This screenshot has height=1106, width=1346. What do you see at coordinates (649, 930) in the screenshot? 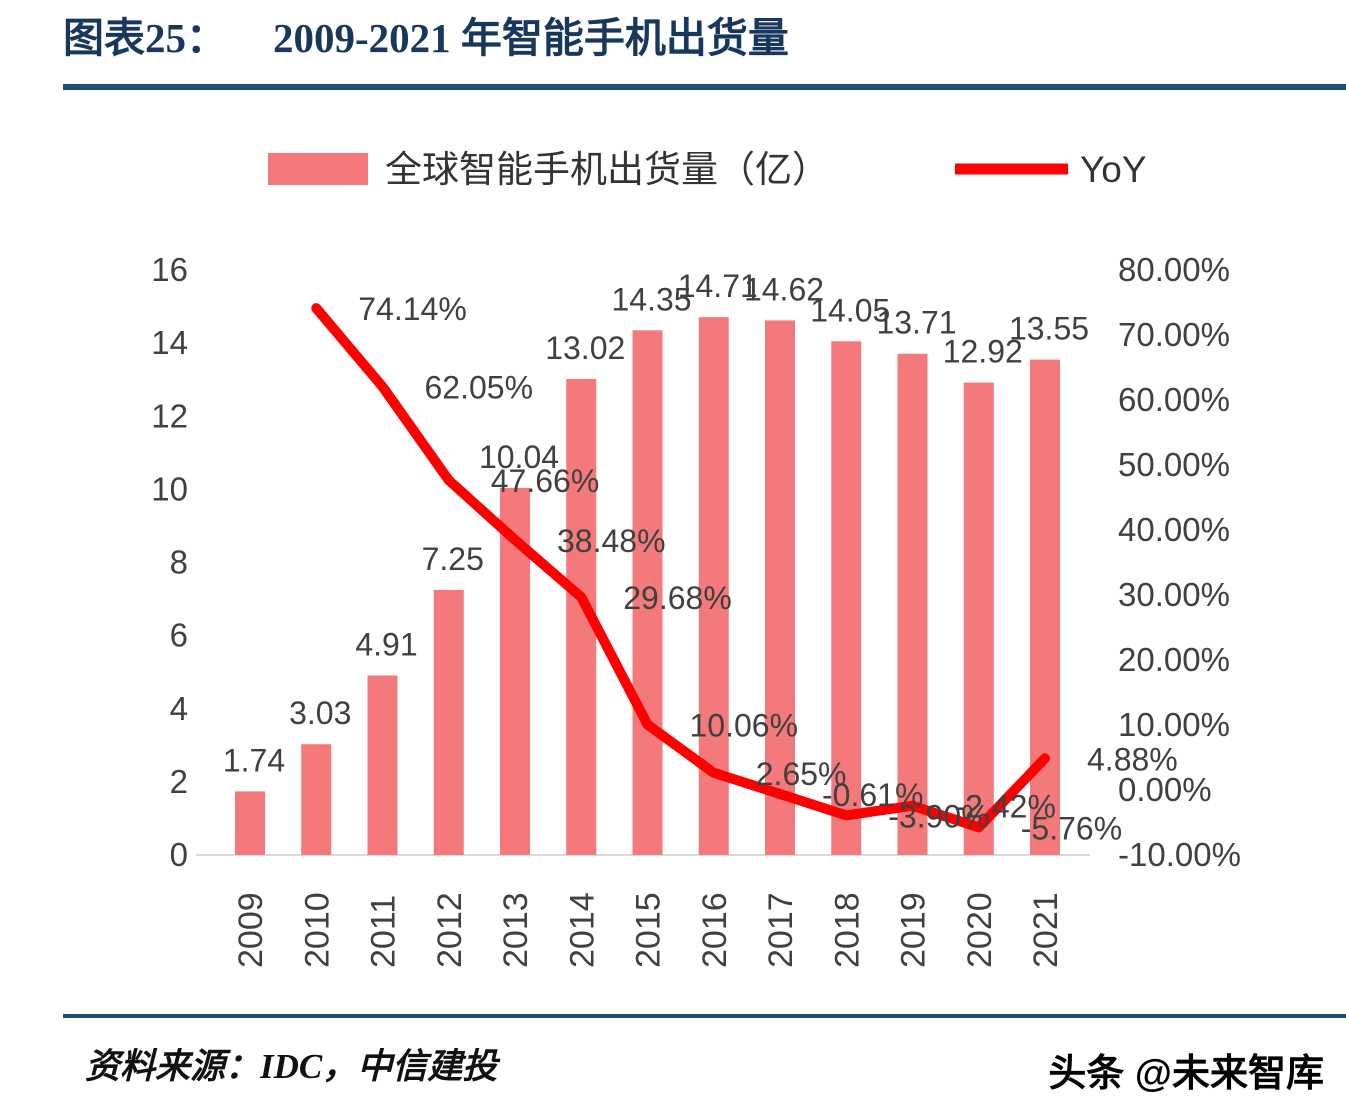
I see `x-axis-year-label: 2015` at bounding box center [649, 930].